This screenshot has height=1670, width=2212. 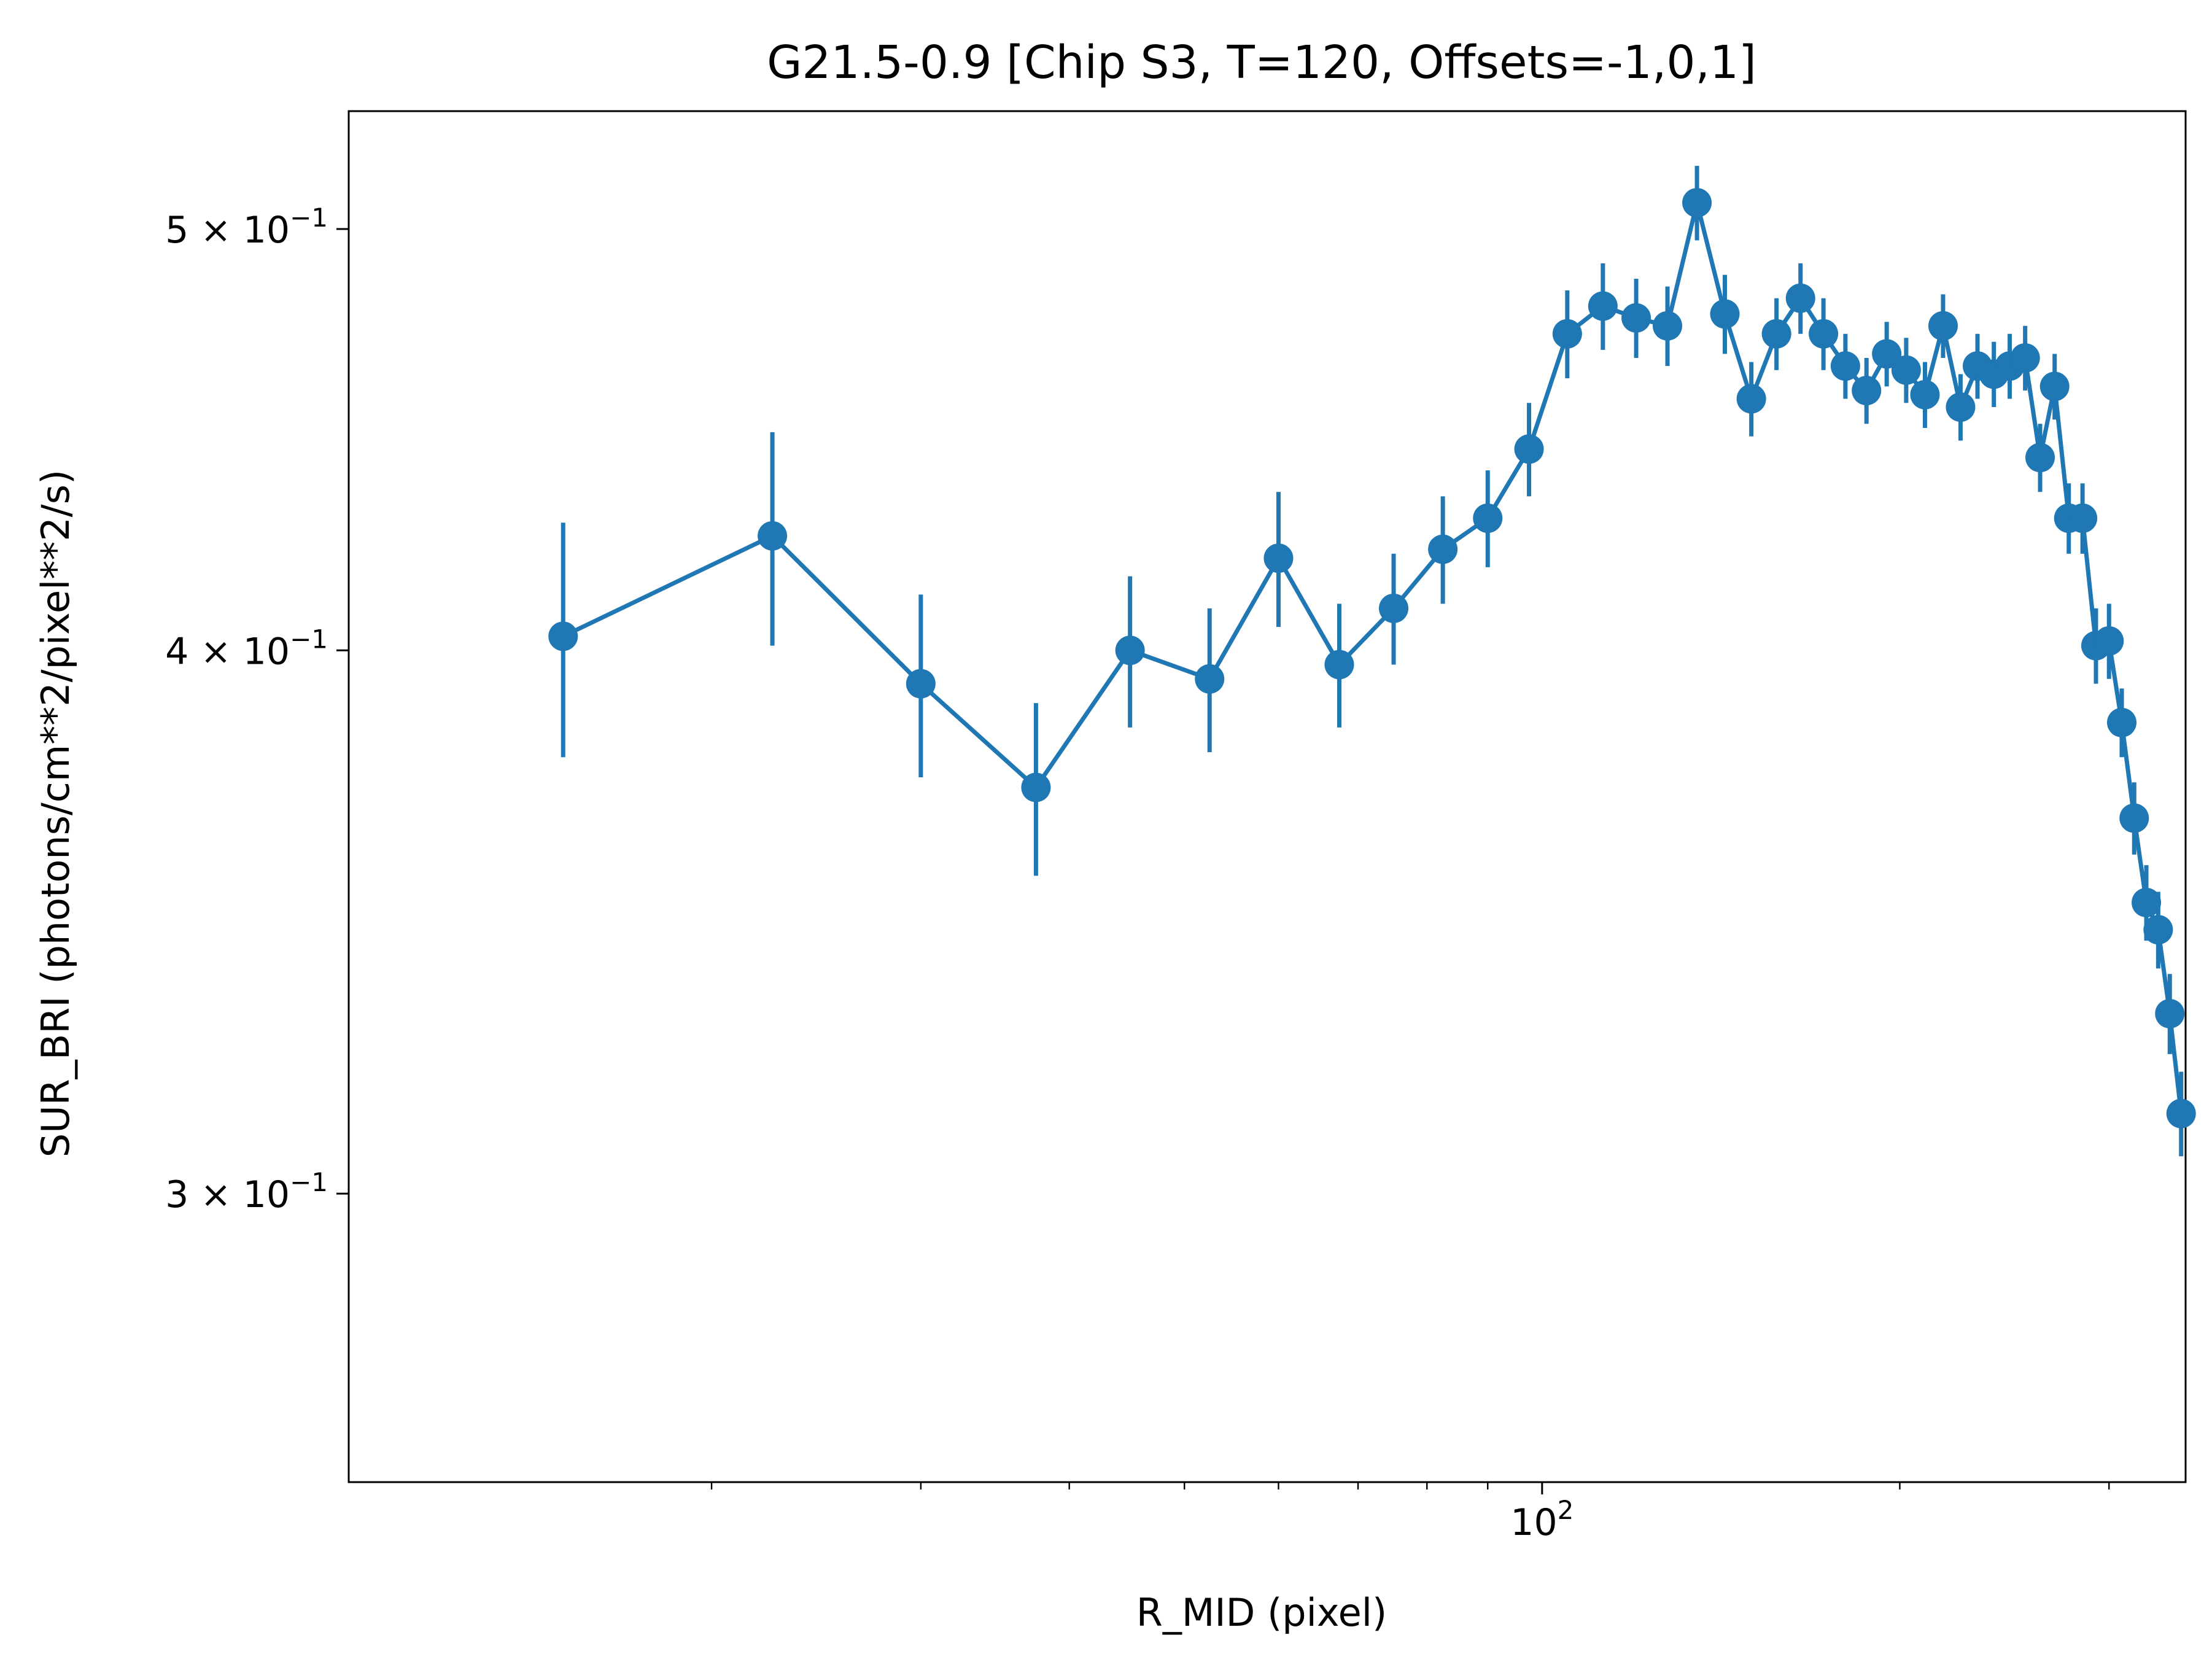 What do you see at coordinates (1261, 1613) in the screenshot?
I see `x-axis-label: R_MID (pixel)` at bounding box center [1261, 1613].